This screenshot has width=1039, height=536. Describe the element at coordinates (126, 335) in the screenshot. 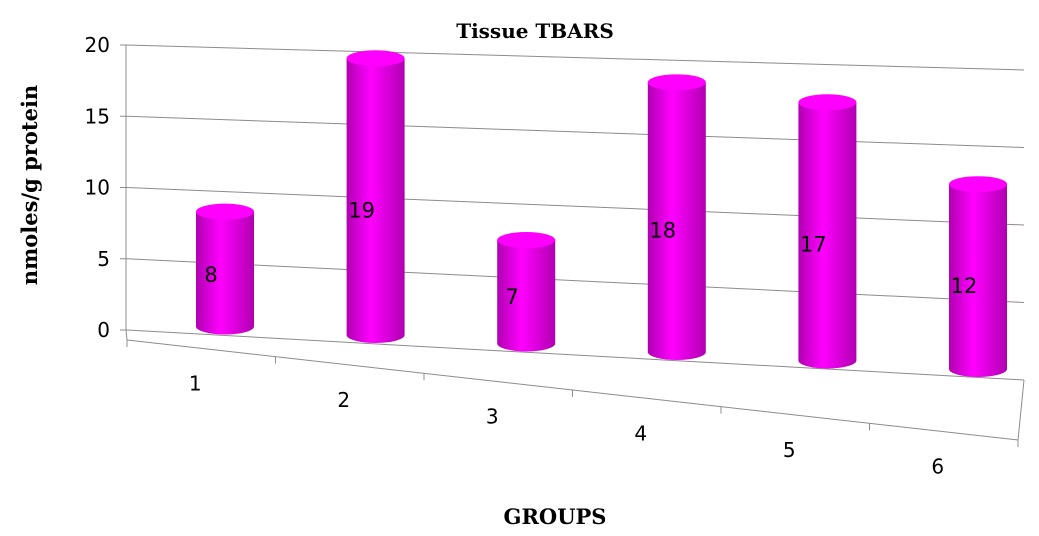

I see `floor-left-edge` at that location.